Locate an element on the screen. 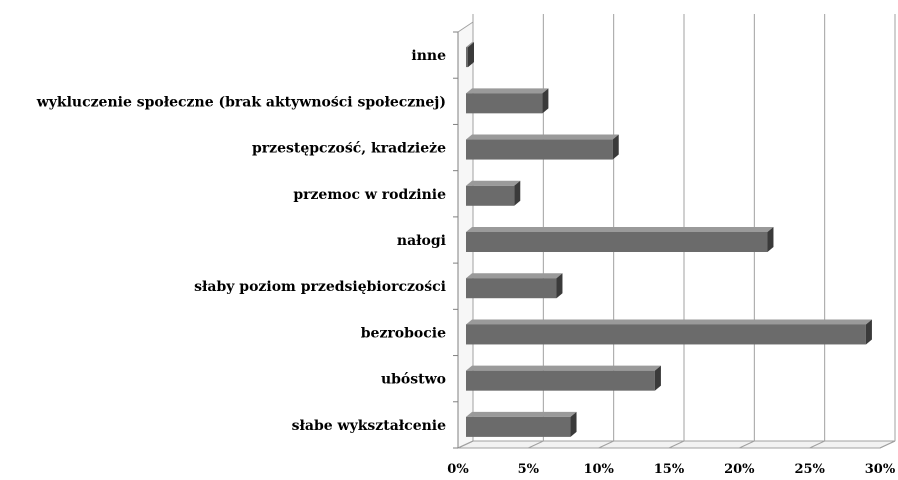  x-tick-labels: 0% 5% 10% 15% 20% 25% 30% is located at coordinates (671, 469).